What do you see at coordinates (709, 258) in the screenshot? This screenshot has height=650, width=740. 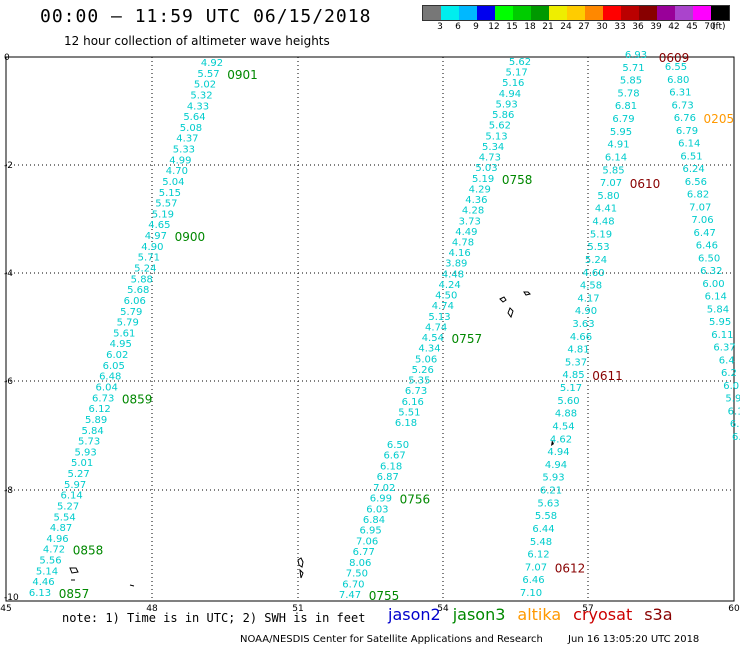 I see `wave-height-value: 6.50` at bounding box center [709, 258].